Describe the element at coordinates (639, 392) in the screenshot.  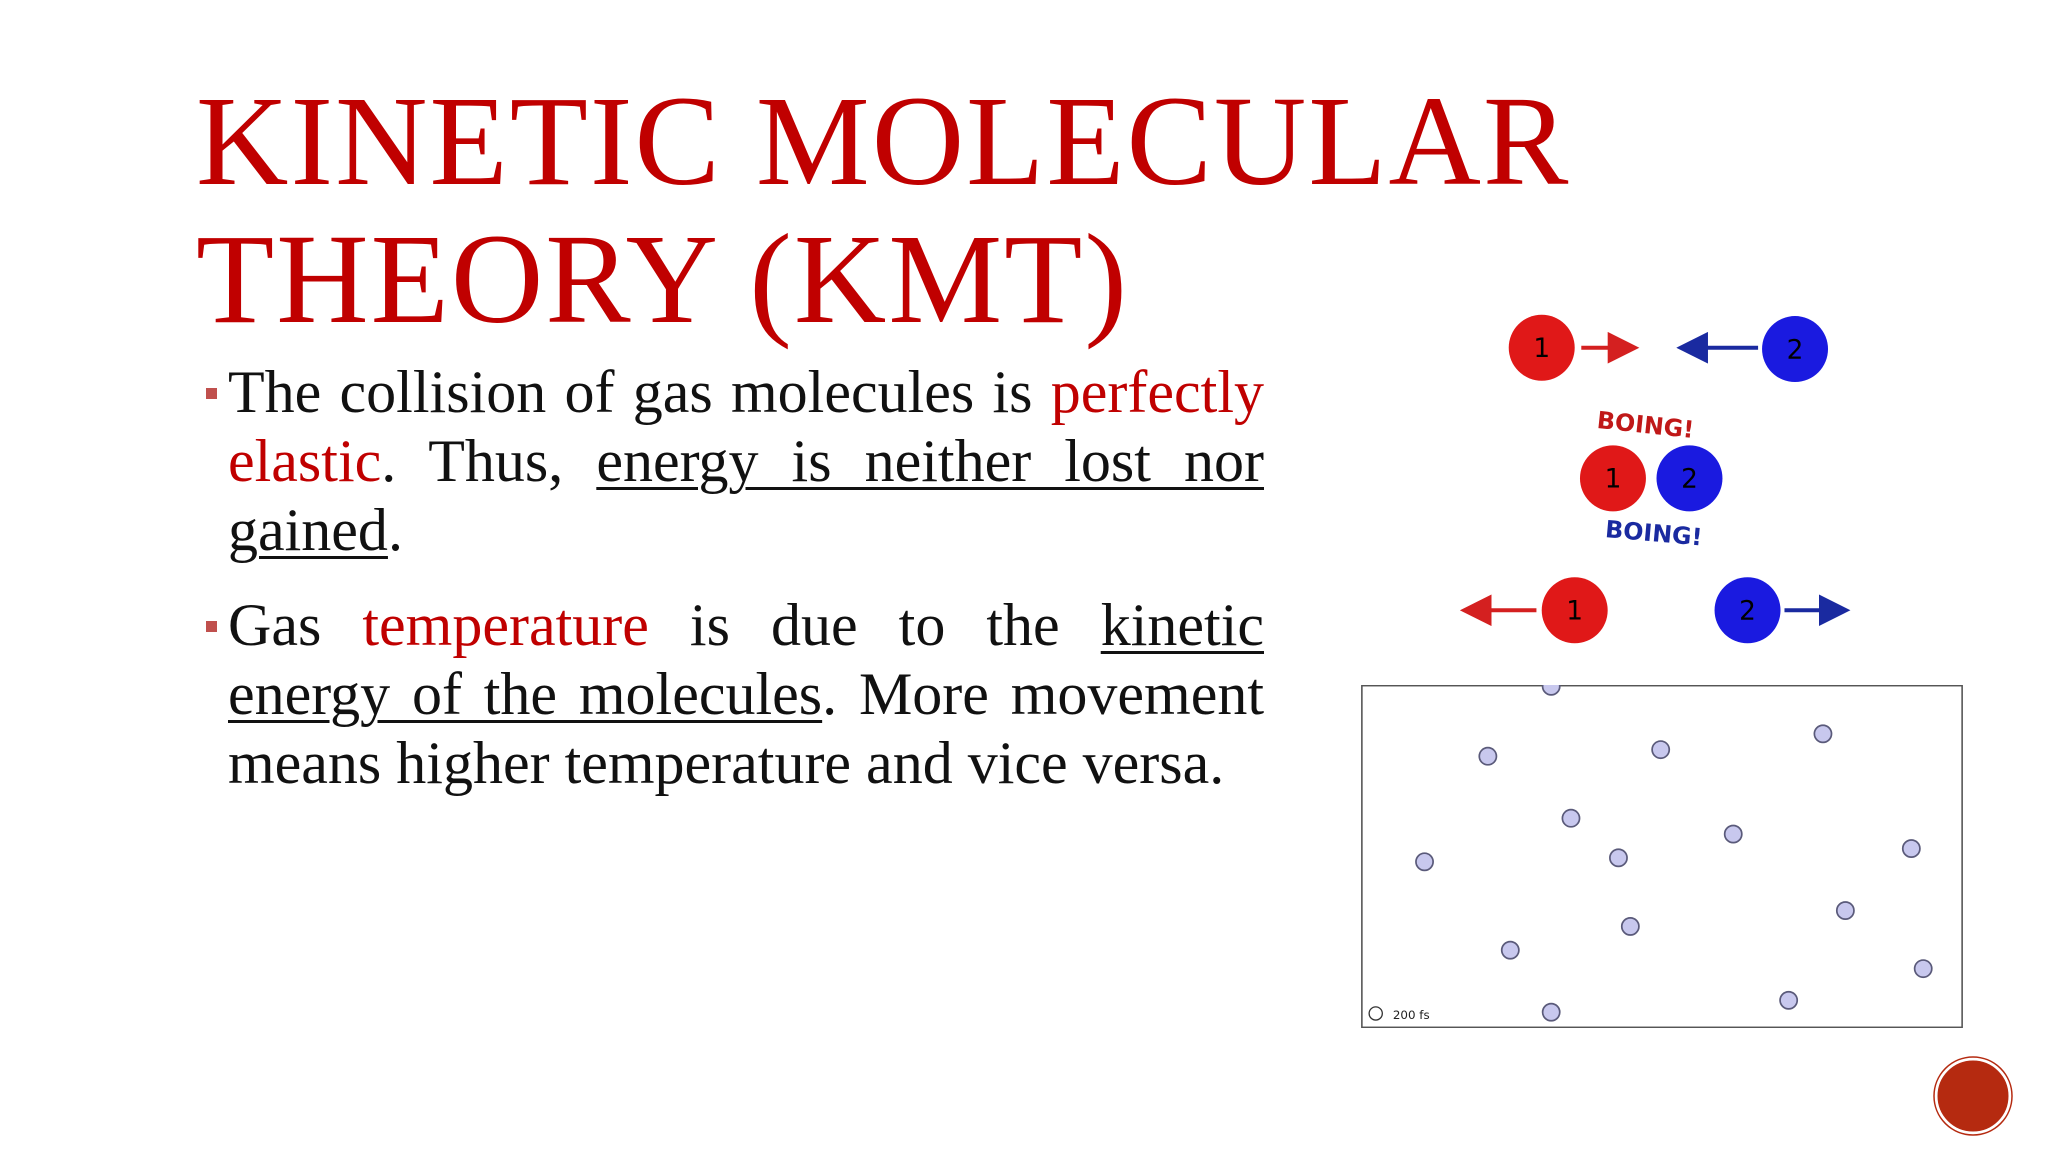
I see `text-run: The collision of gas molecules is` at that location.